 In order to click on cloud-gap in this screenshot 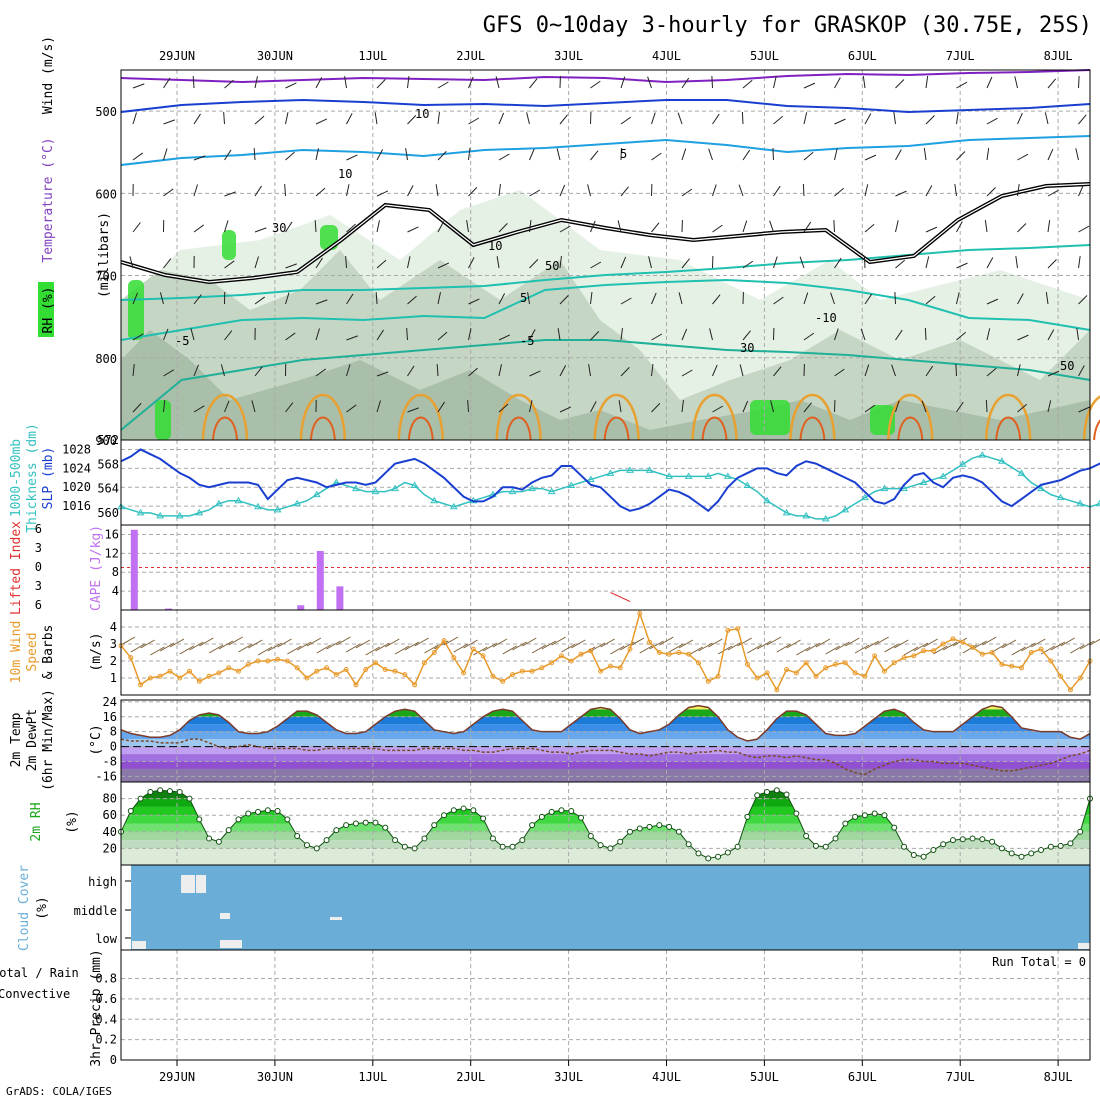, I will do `click(1084, 946)`.